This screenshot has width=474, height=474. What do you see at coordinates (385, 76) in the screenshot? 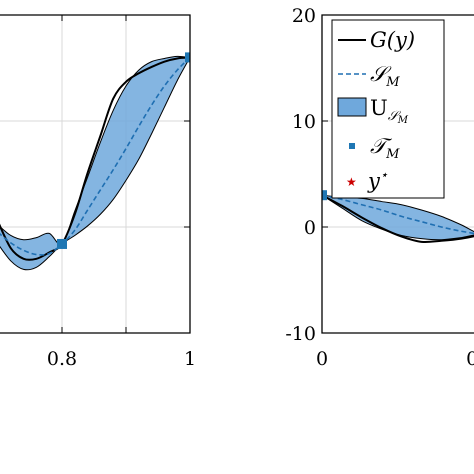
I see `legend-s-label: 𝒮M` at bounding box center [385, 76].